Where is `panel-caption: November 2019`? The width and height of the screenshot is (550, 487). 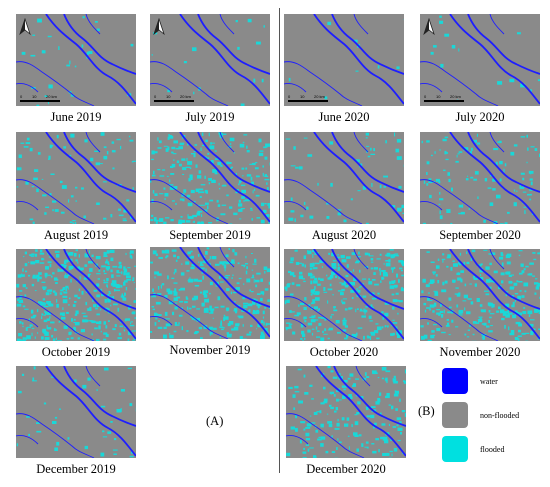 panel-caption: November 2019 is located at coordinates (210, 350).